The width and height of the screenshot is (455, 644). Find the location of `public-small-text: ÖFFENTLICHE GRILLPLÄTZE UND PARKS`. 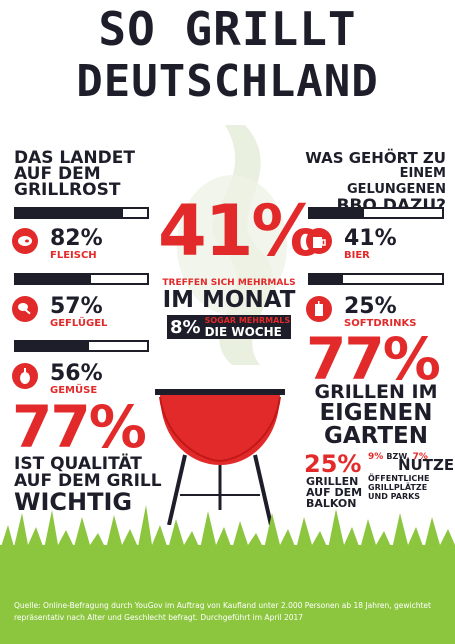

public-small-text: ÖFFENTLICHE GRILLPLÄTZE UND PARKS is located at coordinates (408, 487).